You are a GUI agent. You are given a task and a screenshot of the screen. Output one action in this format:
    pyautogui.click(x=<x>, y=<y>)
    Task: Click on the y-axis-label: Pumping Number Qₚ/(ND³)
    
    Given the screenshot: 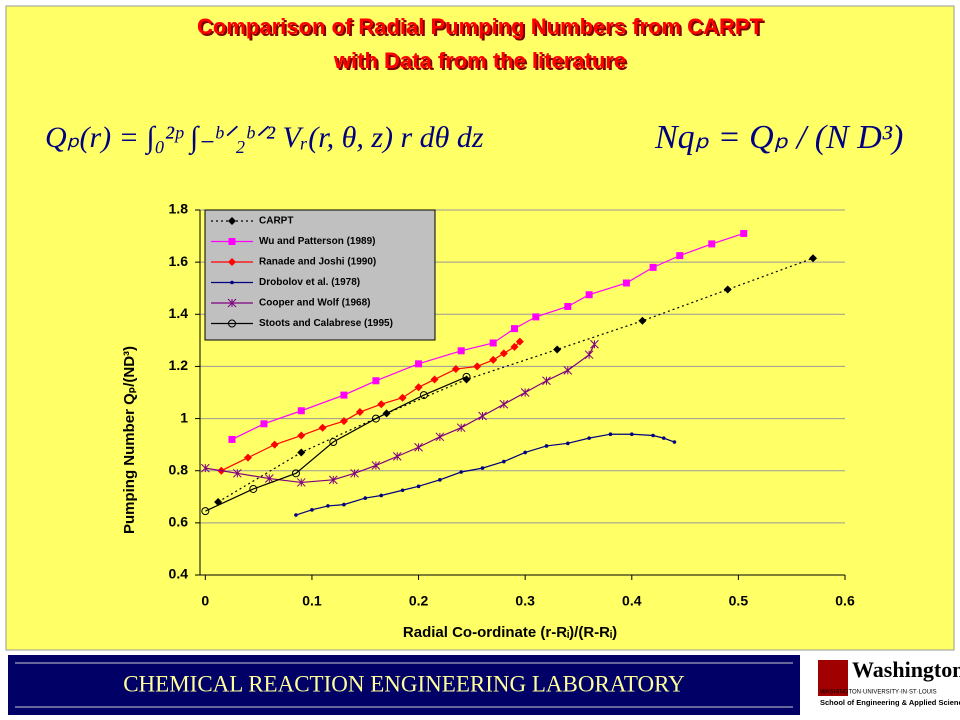 What is the action you would take?
    pyautogui.click(x=129, y=440)
    